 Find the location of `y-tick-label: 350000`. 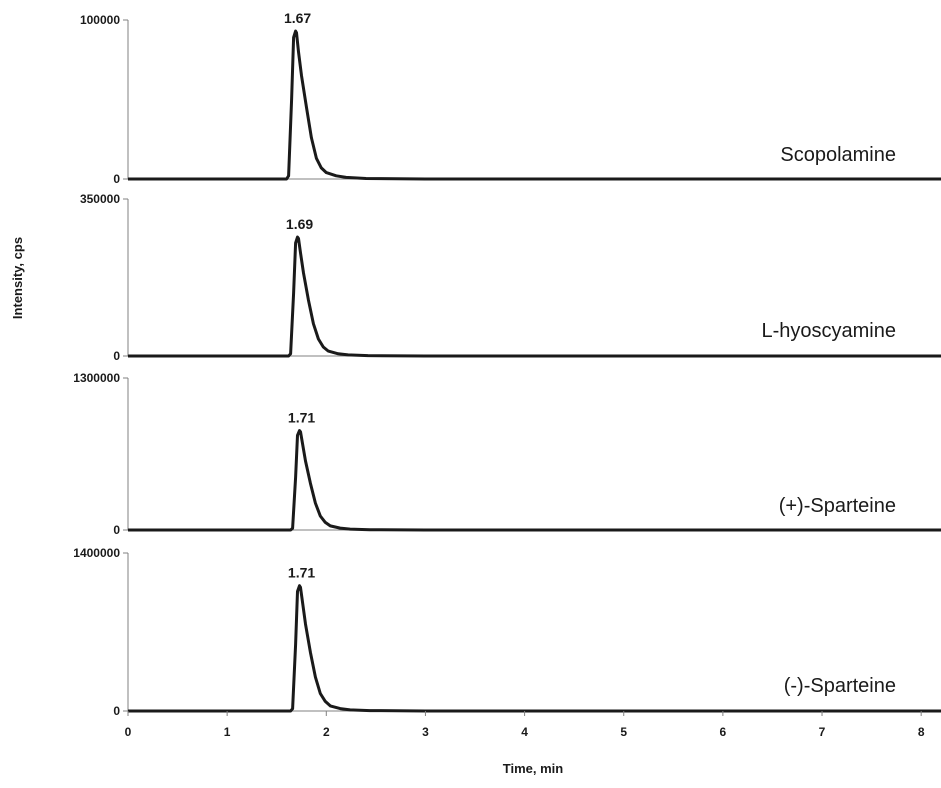

y-tick-label: 350000 is located at coordinates (100, 199).